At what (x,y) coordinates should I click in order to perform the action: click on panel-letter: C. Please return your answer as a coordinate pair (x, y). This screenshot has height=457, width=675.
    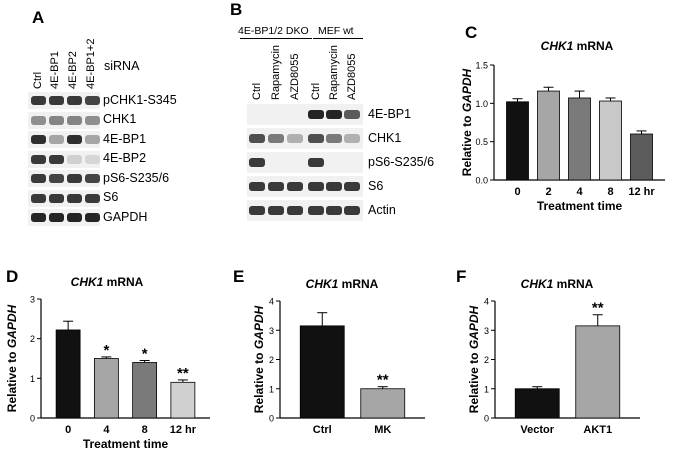
    Looking at the image, I should click on (471, 32).